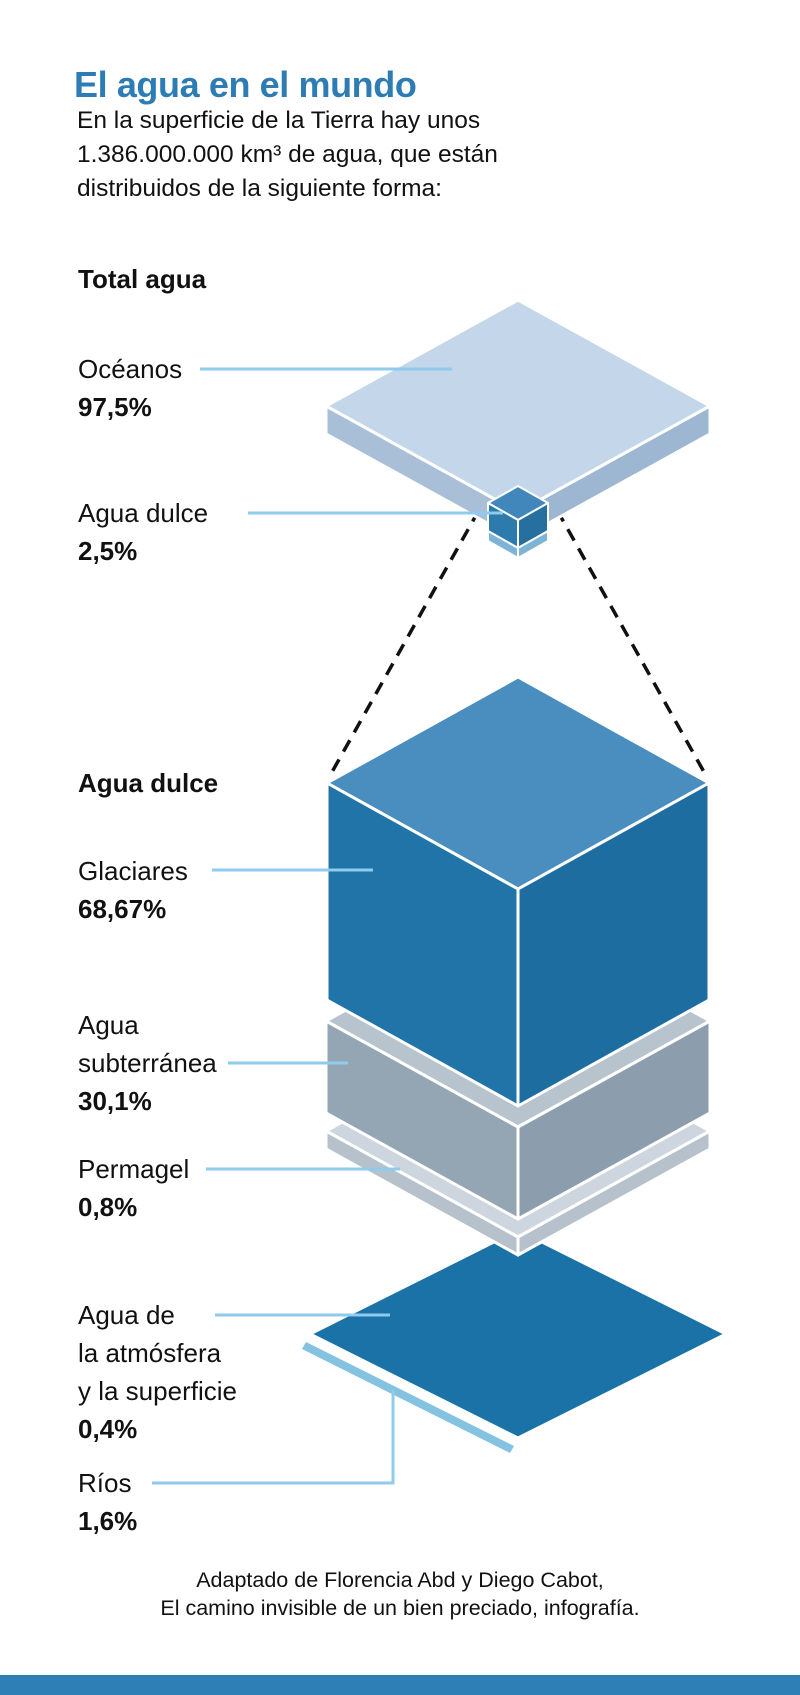 This screenshot has height=1695, width=800. Describe the element at coordinates (518, 406) in the screenshot. I see `oceans-slab-top-face` at that location.